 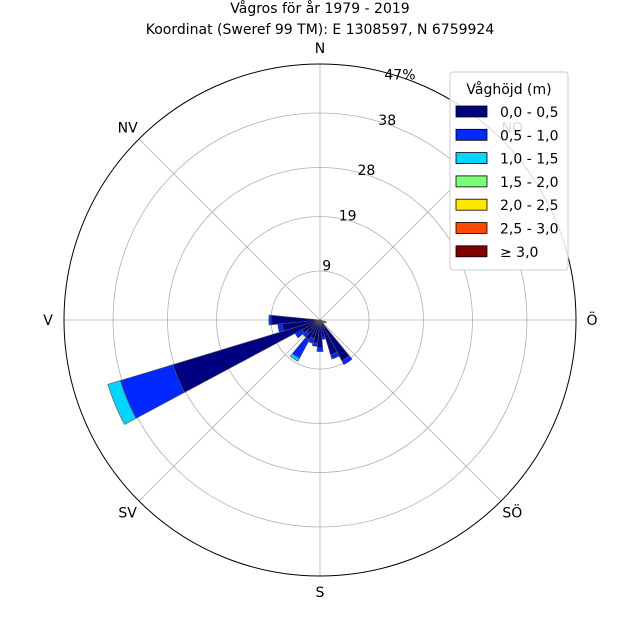 What do you see at coordinates (529, 206) in the screenshot?
I see `legend-label-4: 2,0 - 2,5` at bounding box center [529, 206].